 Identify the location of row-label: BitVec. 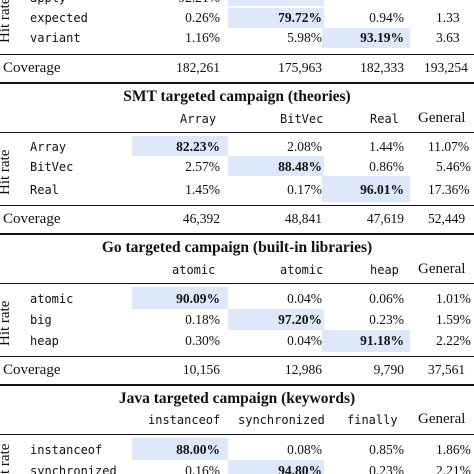
(52, 167).